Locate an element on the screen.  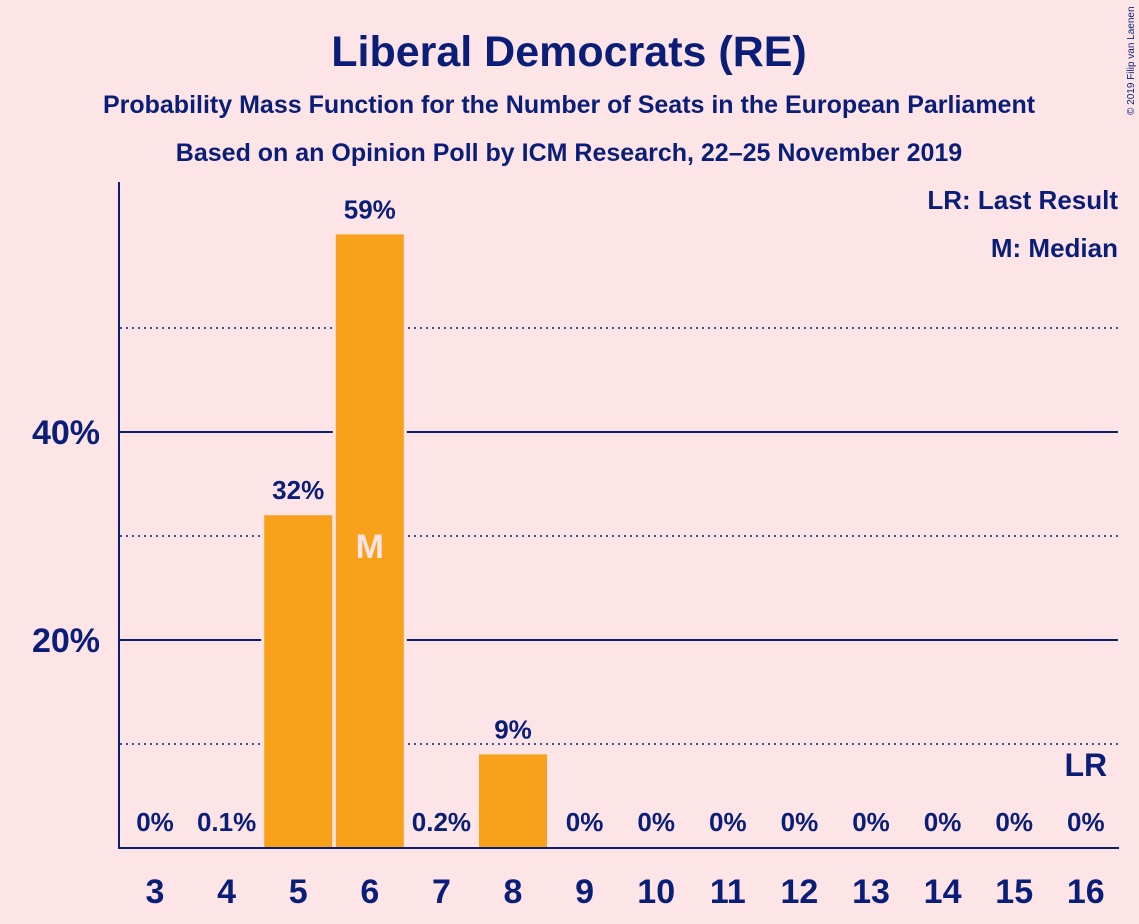
x-tick-label: 15 is located at coordinates (1014, 892).